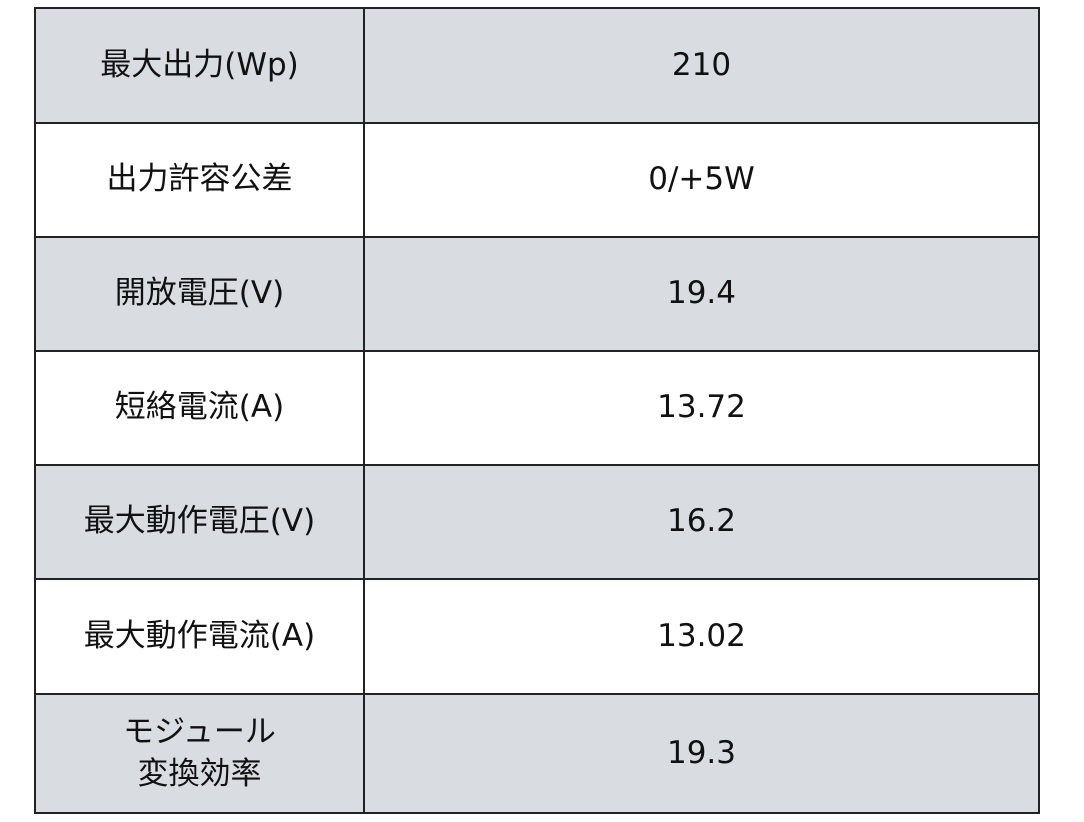 This screenshot has height=822, width=1084. I want to click on spec-value: 0/+5W, so click(701, 180).